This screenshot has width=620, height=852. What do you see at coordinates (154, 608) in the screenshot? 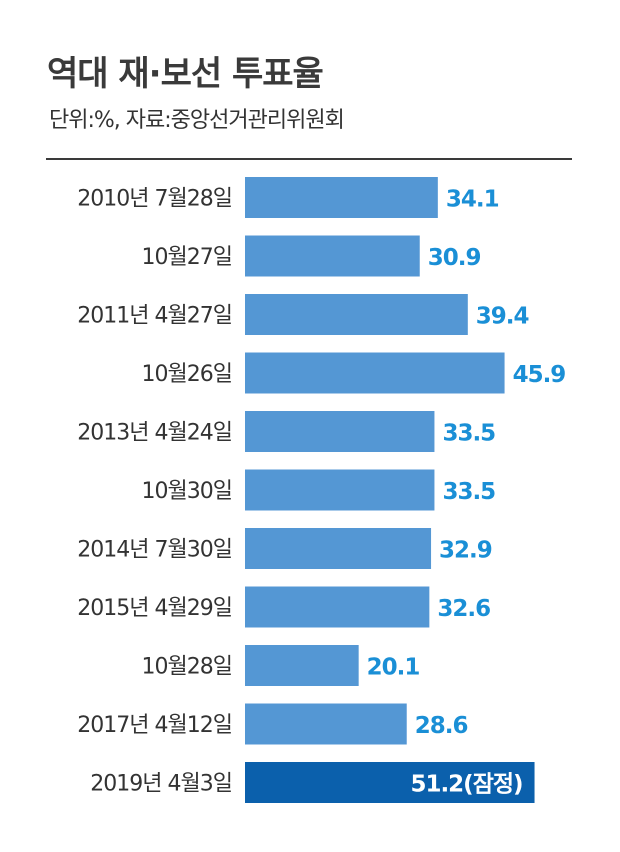
I see `category-label: 2015년 4월29일` at bounding box center [154, 608].